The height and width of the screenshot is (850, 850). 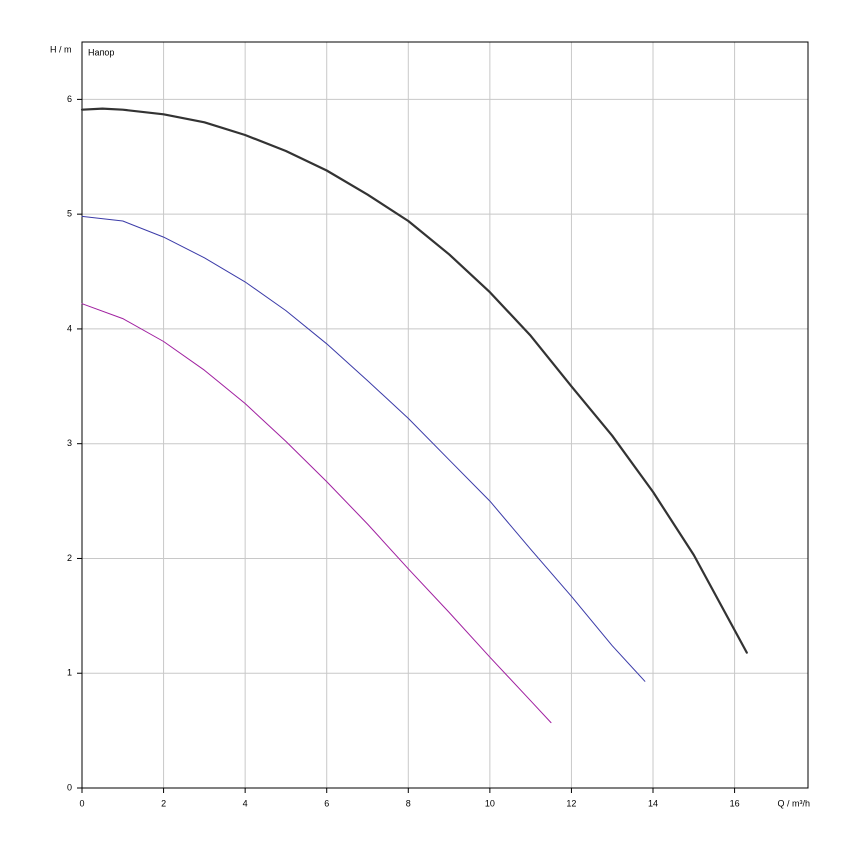 I want to click on x-tick-label: 10, so click(x=490, y=803).